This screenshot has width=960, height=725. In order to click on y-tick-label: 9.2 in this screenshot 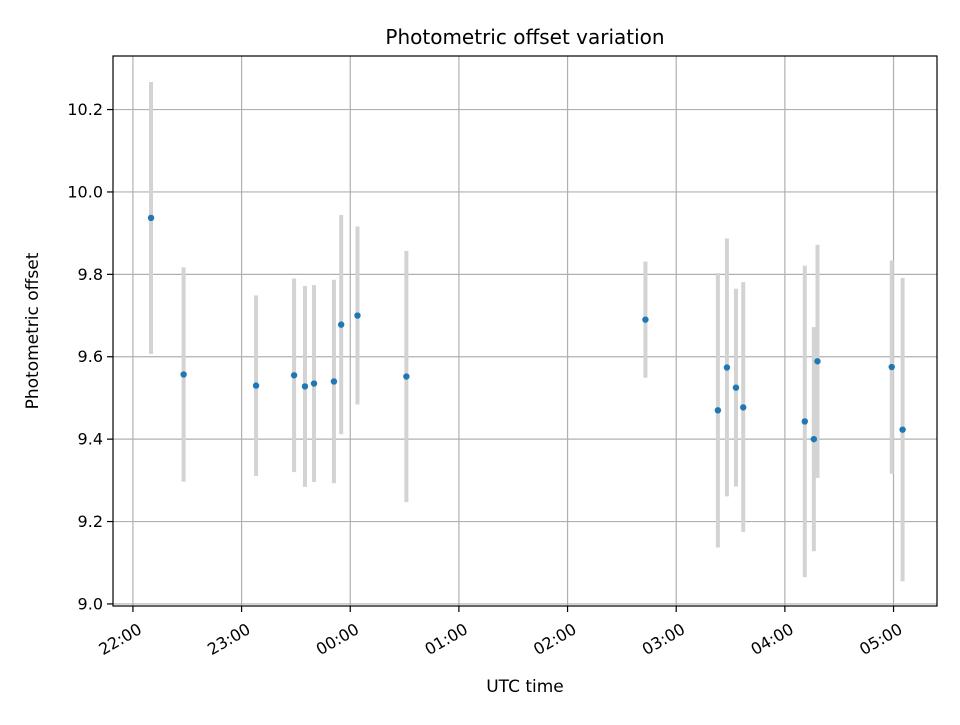, I will do `click(90, 521)`.